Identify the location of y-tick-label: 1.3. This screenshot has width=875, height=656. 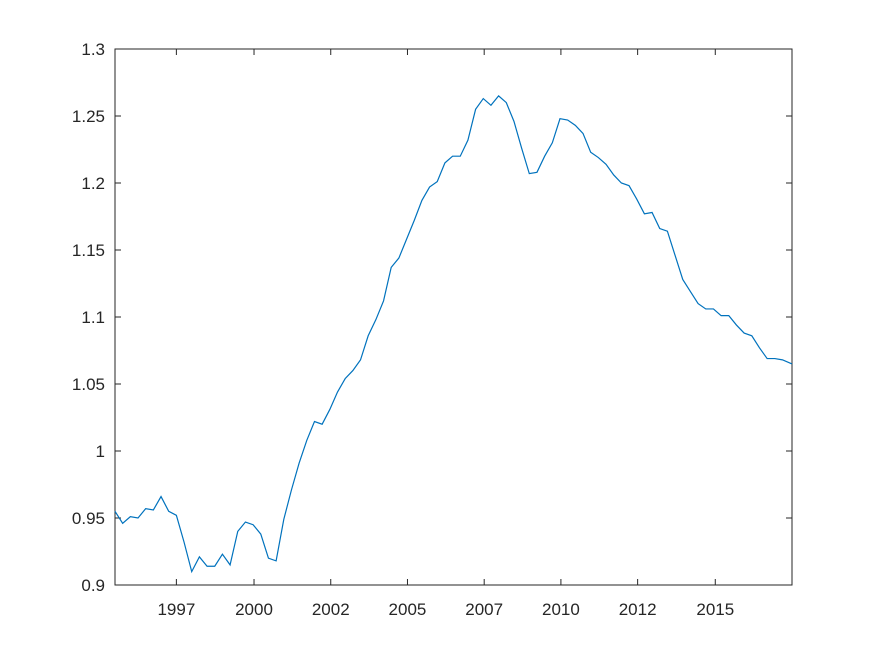
(93, 49).